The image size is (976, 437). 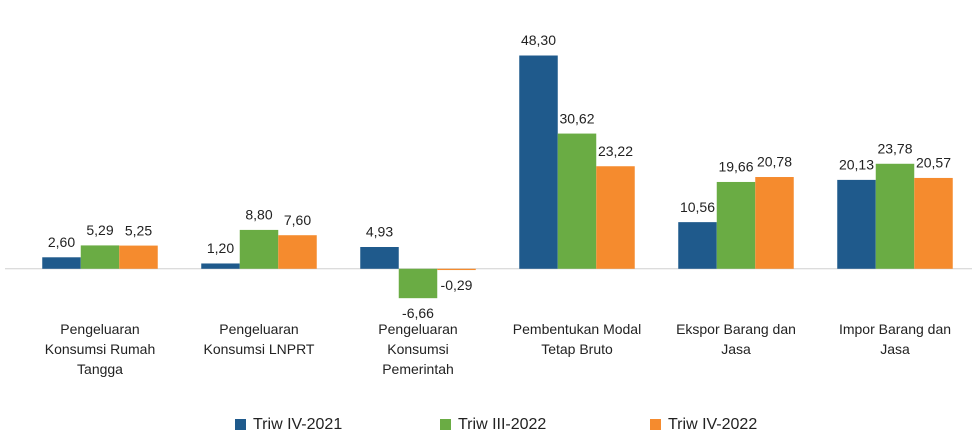 I want to click on x-tick-label: Impor Barang dan Jasa, so click(x=895, y=339).